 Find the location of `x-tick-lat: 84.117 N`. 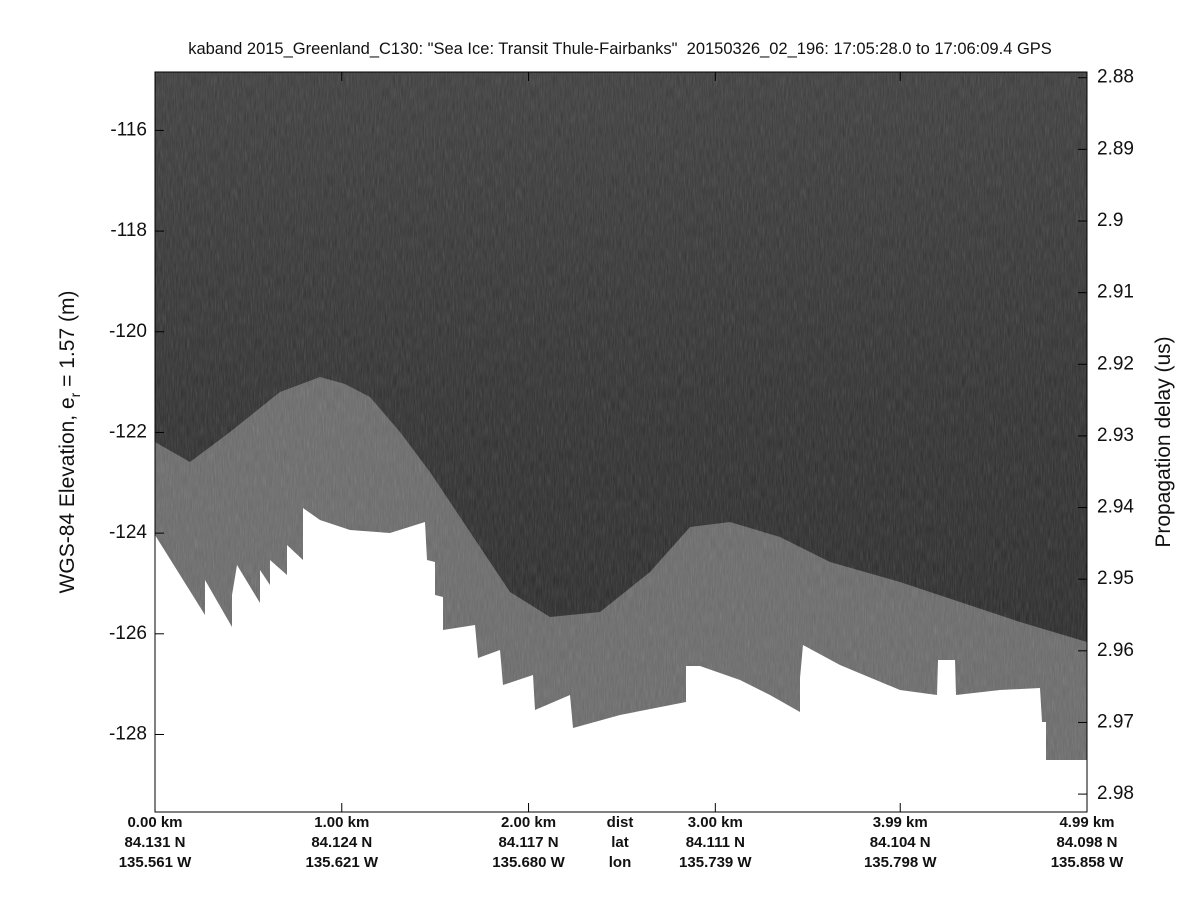

x-tick-lat: 84.117 N is located at coordinates (529, 842).